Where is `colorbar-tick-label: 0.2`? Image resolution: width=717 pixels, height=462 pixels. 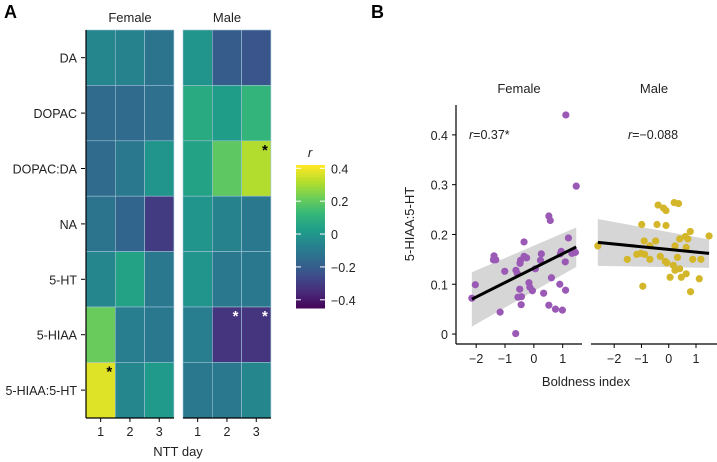 colorbar-tick-label: 0.2 is located at coordinates (339, 202).